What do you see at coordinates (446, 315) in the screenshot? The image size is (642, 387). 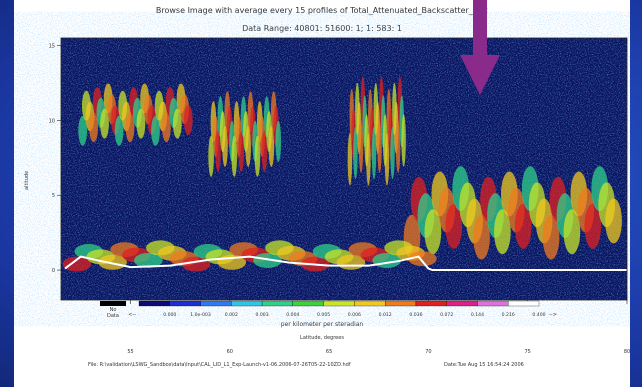 I see `colorbar-label: 0.072` at bounding box center [446, 315].